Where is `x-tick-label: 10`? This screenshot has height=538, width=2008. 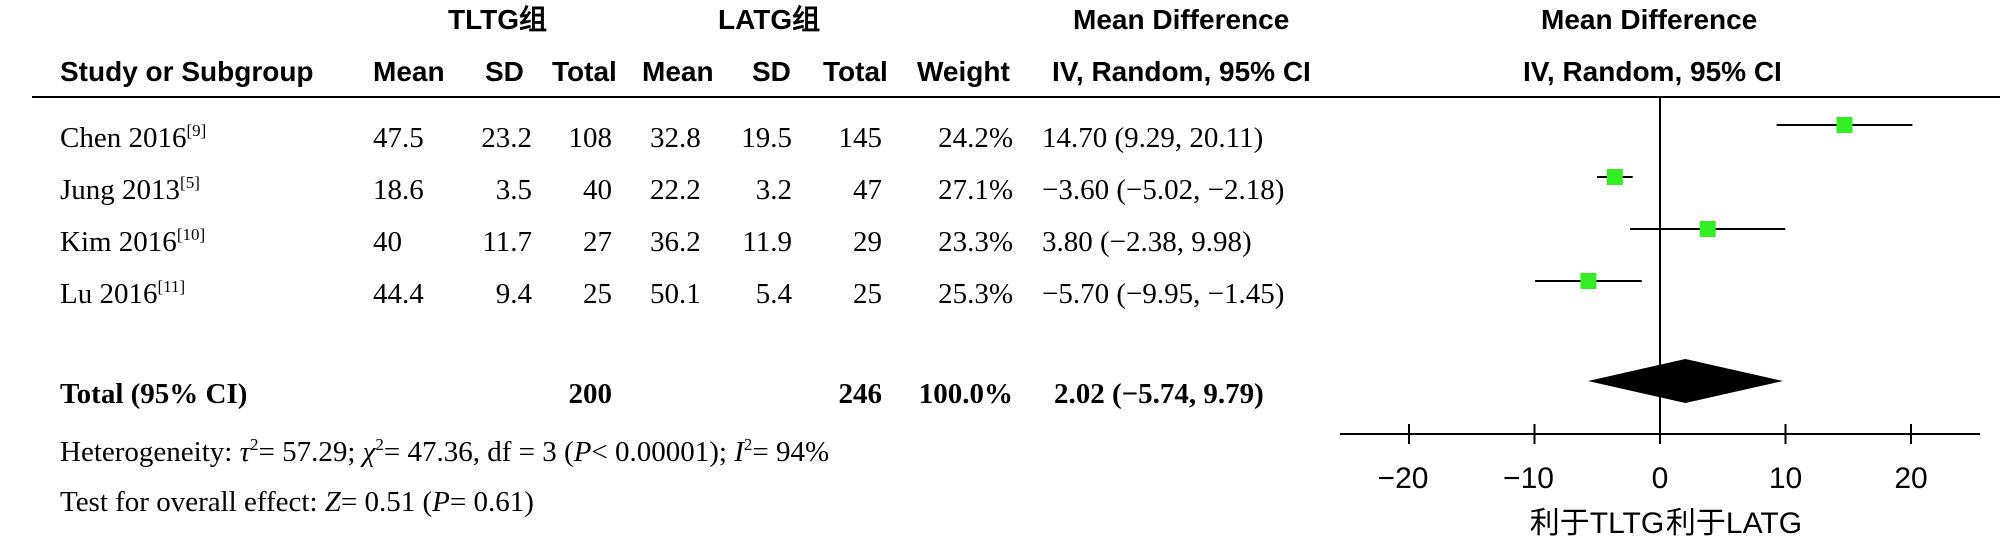 x-tick-label: 10 is located at coordinates (1785, 478).